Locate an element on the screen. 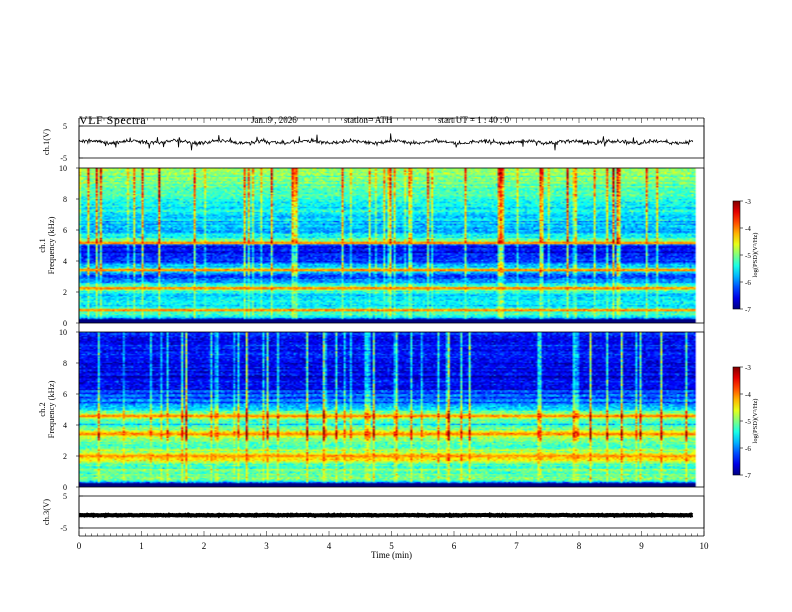  ch2-spectrogram-ylabel: Frequency (kHz) is located at coordinates (51, 409).